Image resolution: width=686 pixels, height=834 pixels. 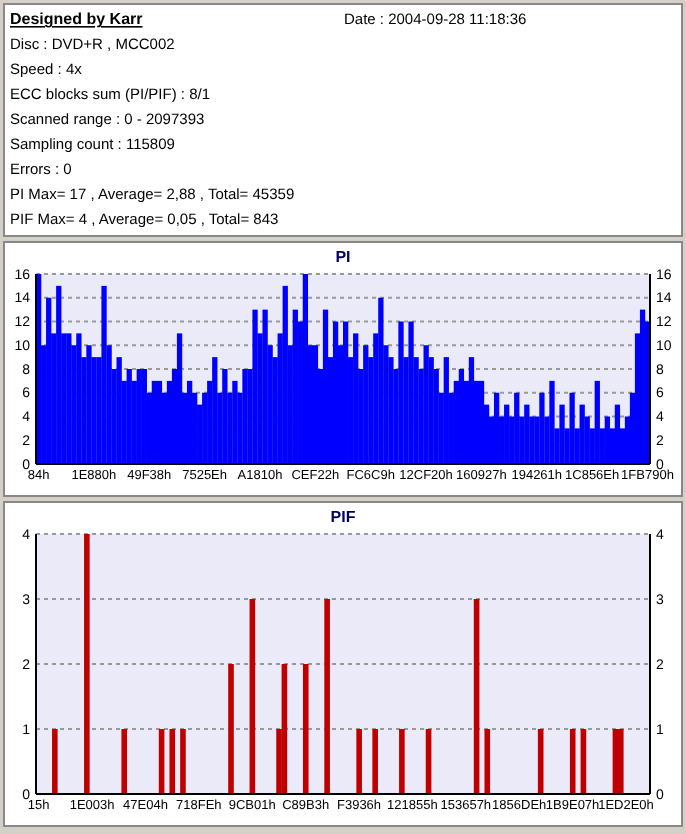 I want to click on chart-title: PIF, so click(x=343, y=517).